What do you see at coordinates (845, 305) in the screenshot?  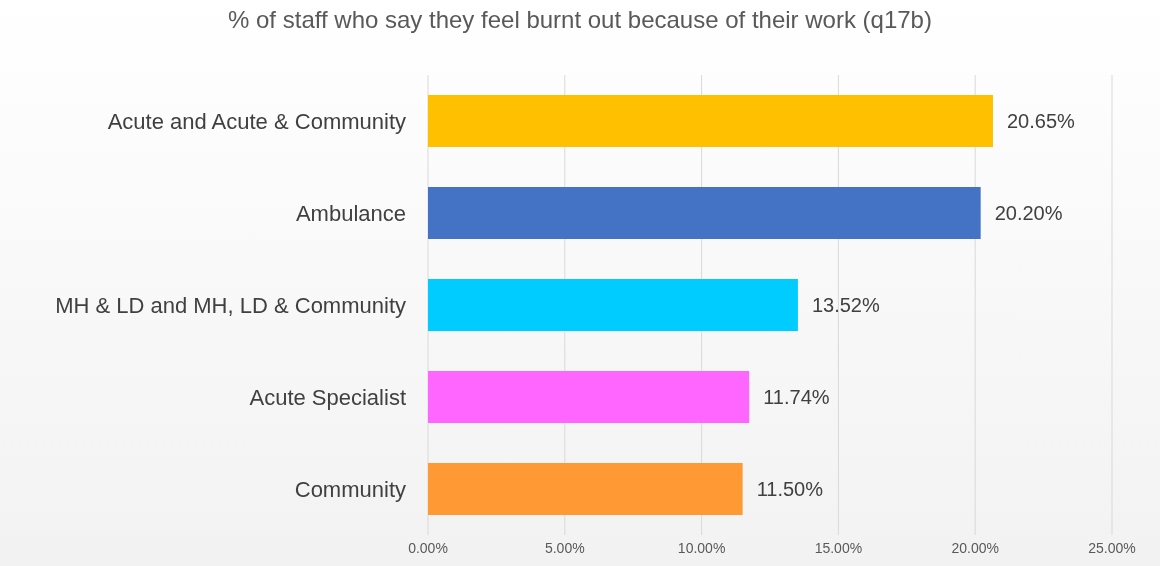 I see `data-label: 13.52%` at bounding box center [845, 305].